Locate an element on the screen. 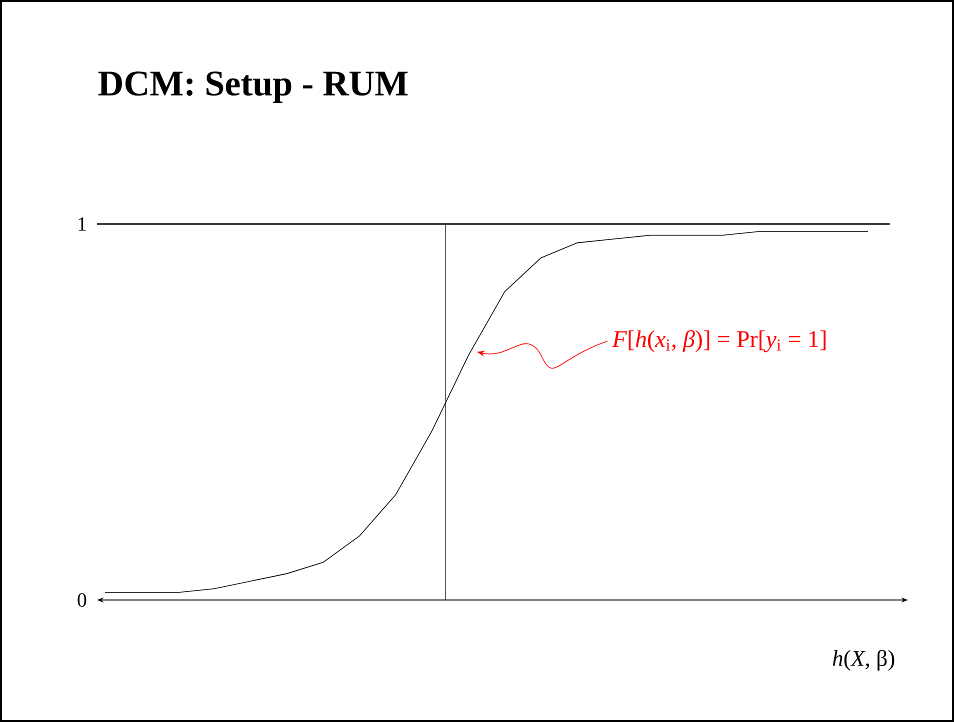 This screenshot has height=722, width=954. chart-title: DCM: Setup - RUM is located at coordinates (253, 87).